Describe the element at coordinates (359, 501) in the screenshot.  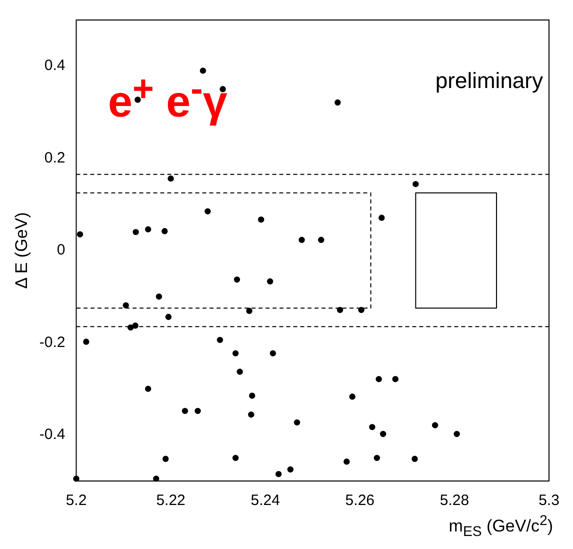
I see `x-tick-label: 5.26` at that location.